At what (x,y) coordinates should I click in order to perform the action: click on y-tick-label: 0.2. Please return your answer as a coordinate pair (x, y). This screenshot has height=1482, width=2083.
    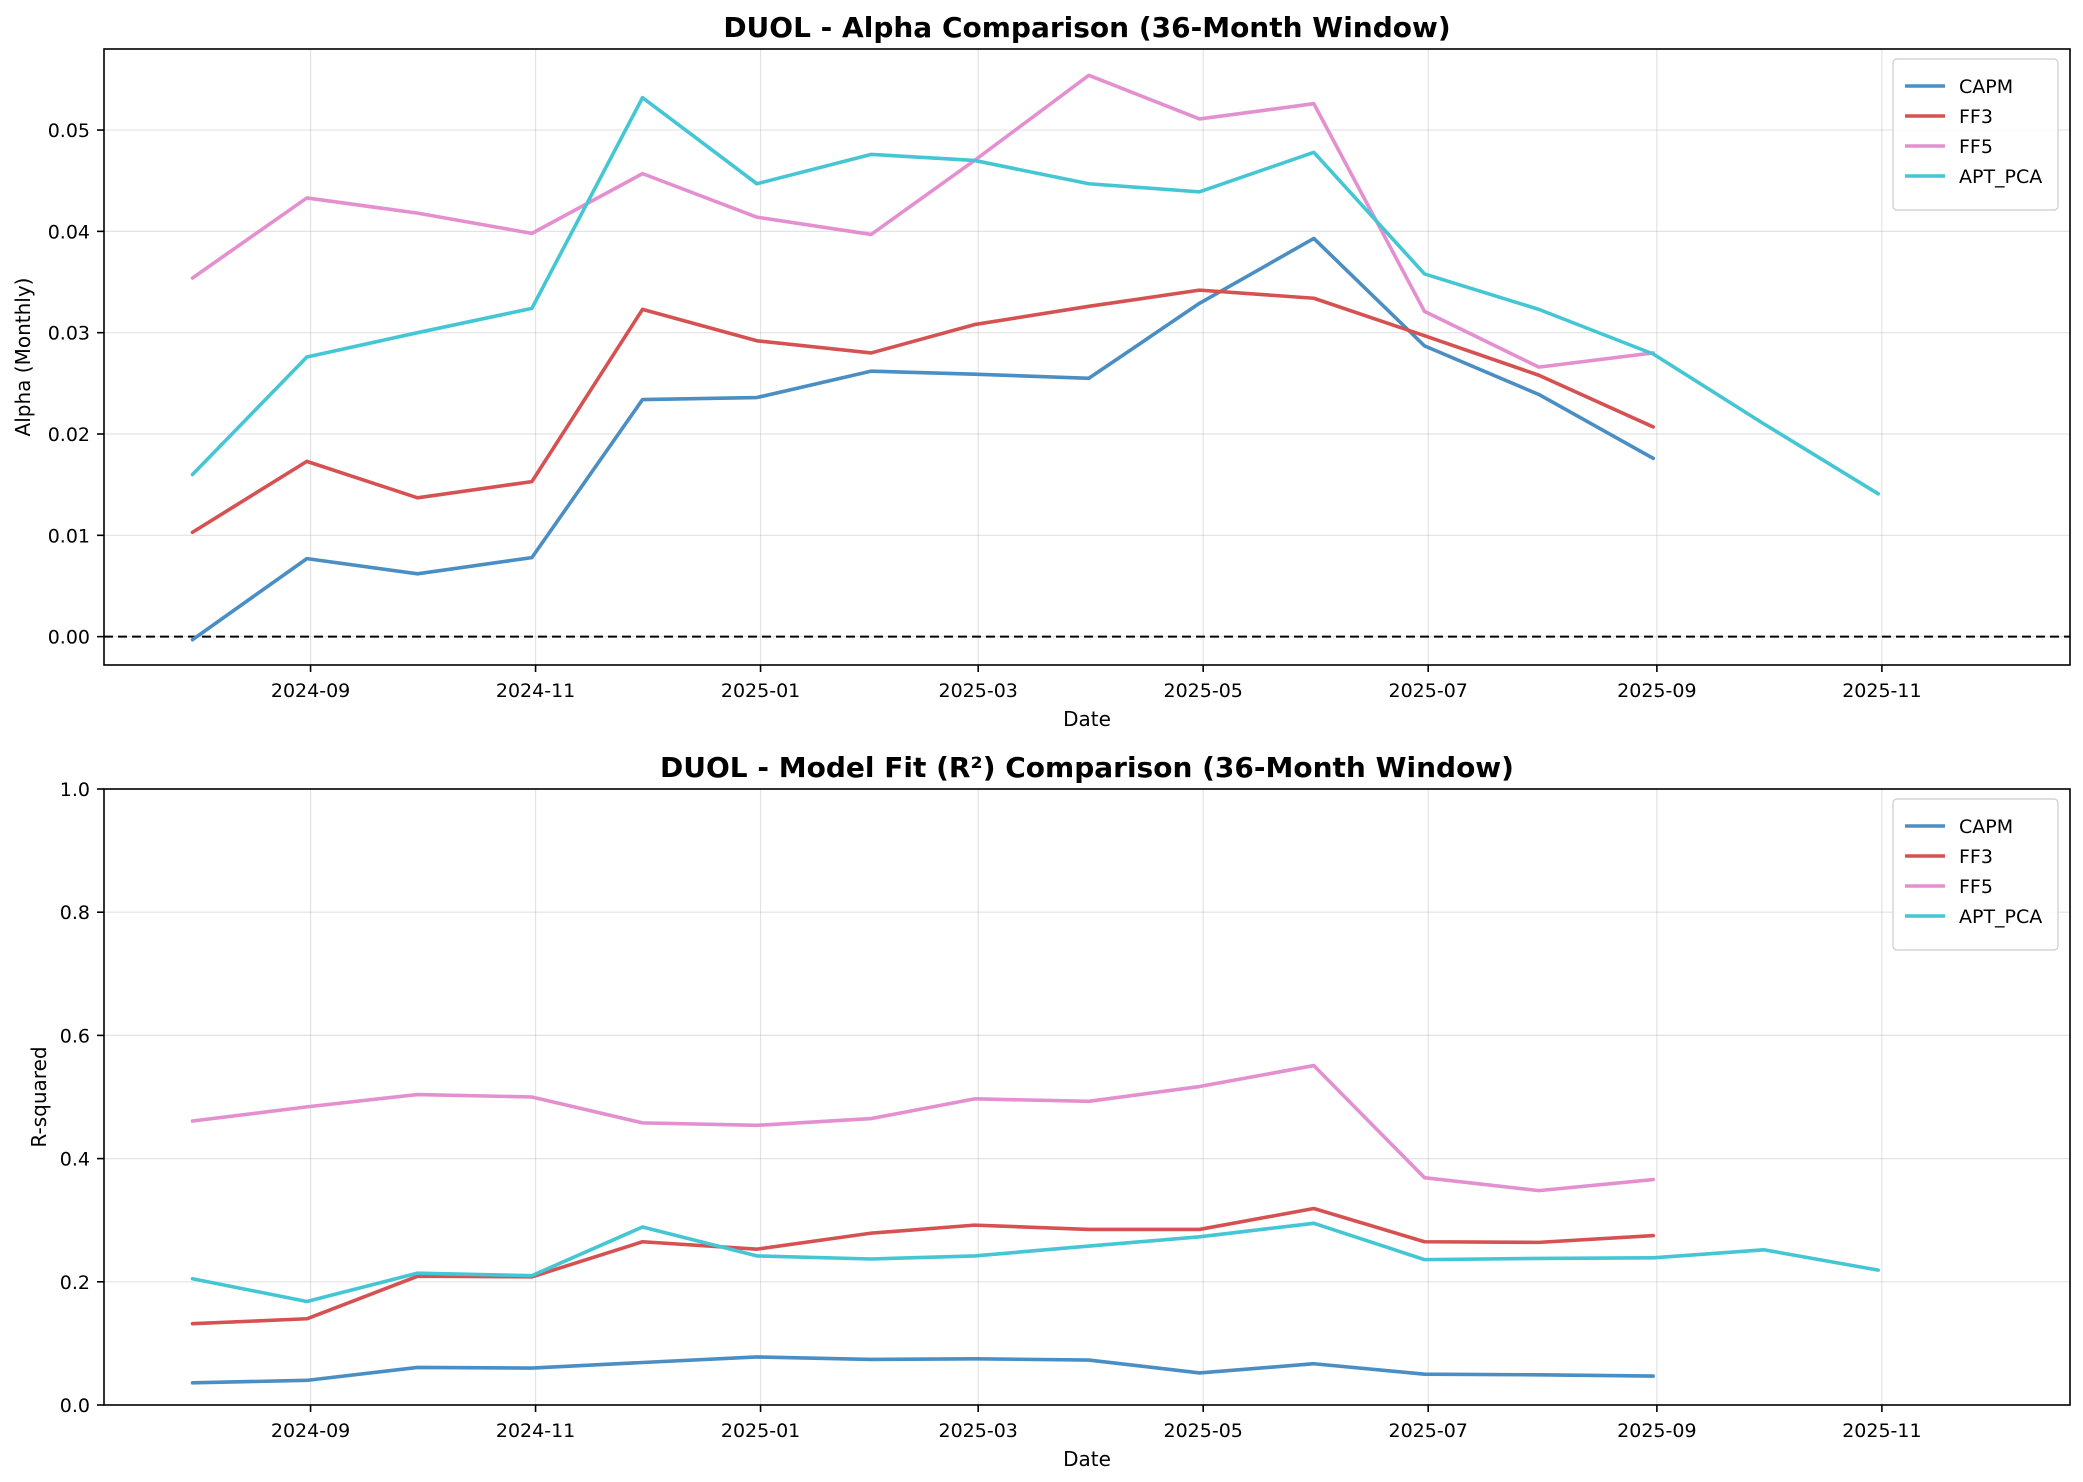
    Looking at the image, I should click on (75, 1283).